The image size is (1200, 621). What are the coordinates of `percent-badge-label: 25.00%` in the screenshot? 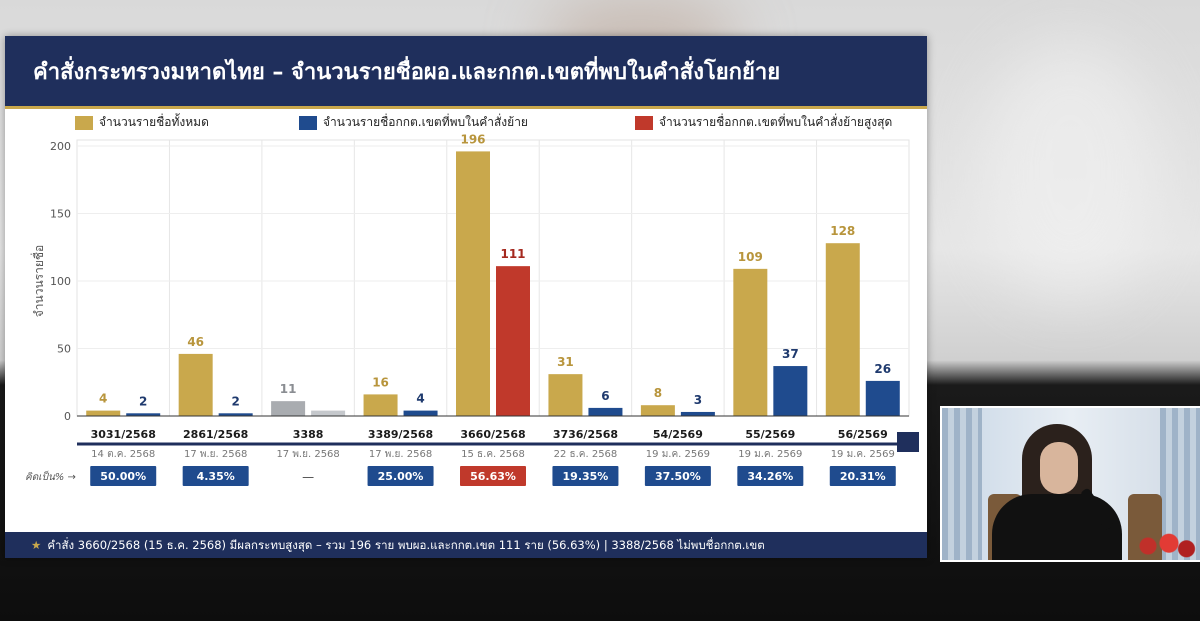 It's located at (401, 476).